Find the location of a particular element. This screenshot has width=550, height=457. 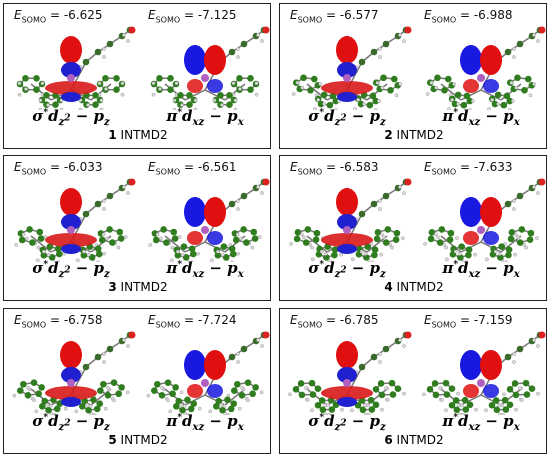

energy-value: = -6.033 is located at coordinates (74, 167).